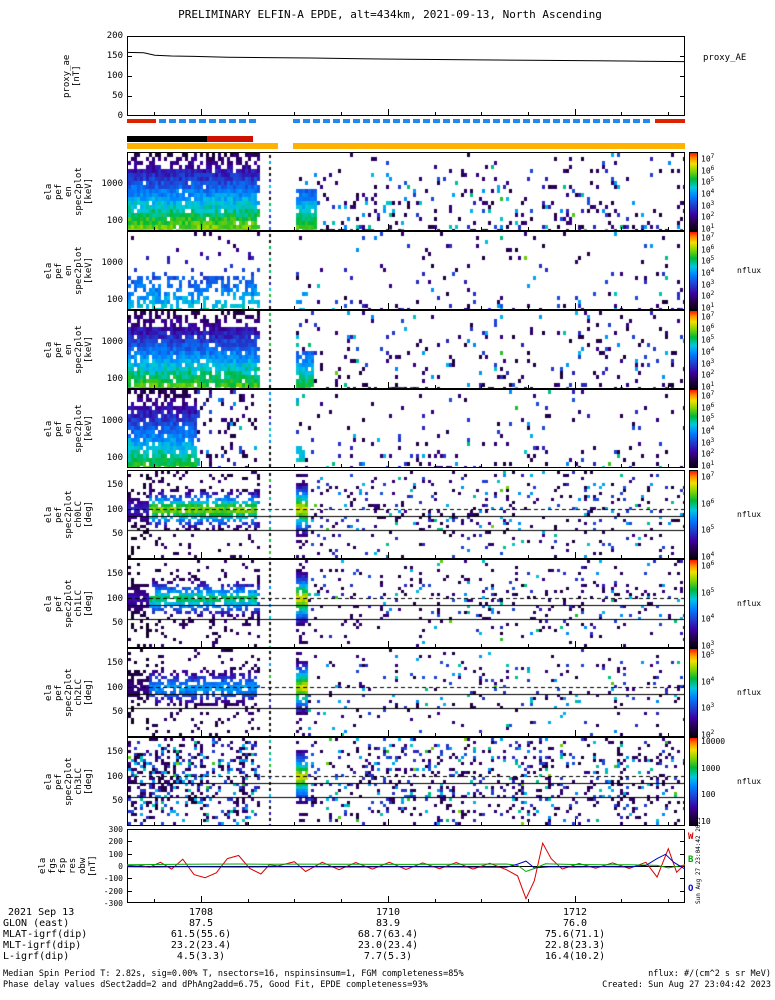 Image resolution: width=775 pixels, height=1000 pixels. Describe the element at coordinates (708, 795) in the screenshot. I see `colorbar-tick-label: 100` at that location.